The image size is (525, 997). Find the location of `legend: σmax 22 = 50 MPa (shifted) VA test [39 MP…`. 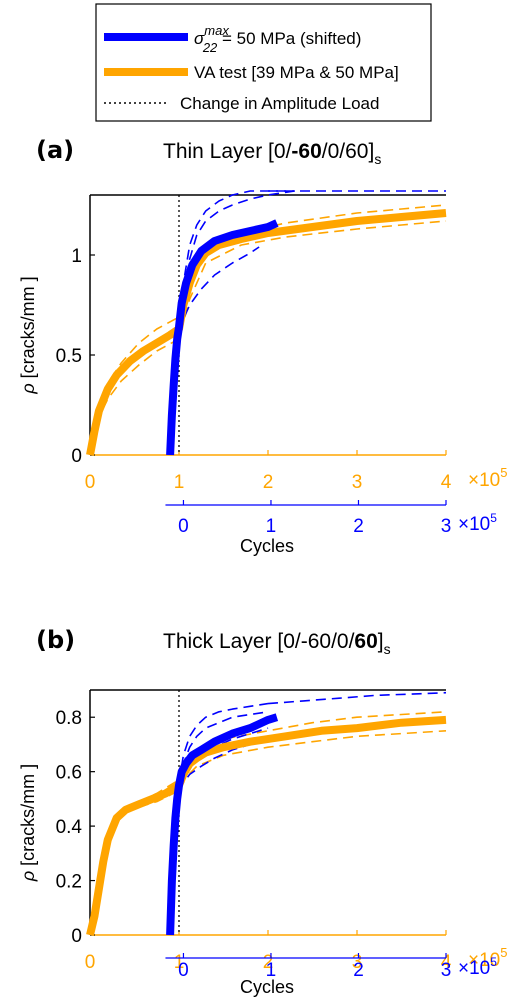

legend: σmax 22 = 50 MPa (shifted) VA test [39 MP… is located at coordinates (263, 62).